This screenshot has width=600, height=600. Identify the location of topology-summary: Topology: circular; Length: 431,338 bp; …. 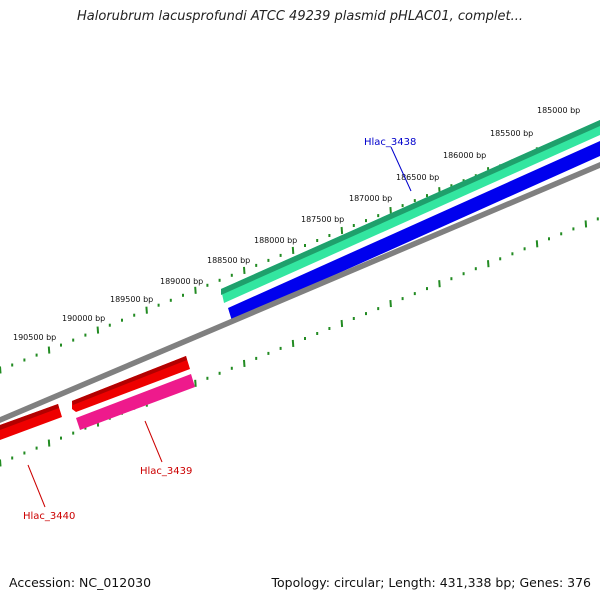
(431, 582).